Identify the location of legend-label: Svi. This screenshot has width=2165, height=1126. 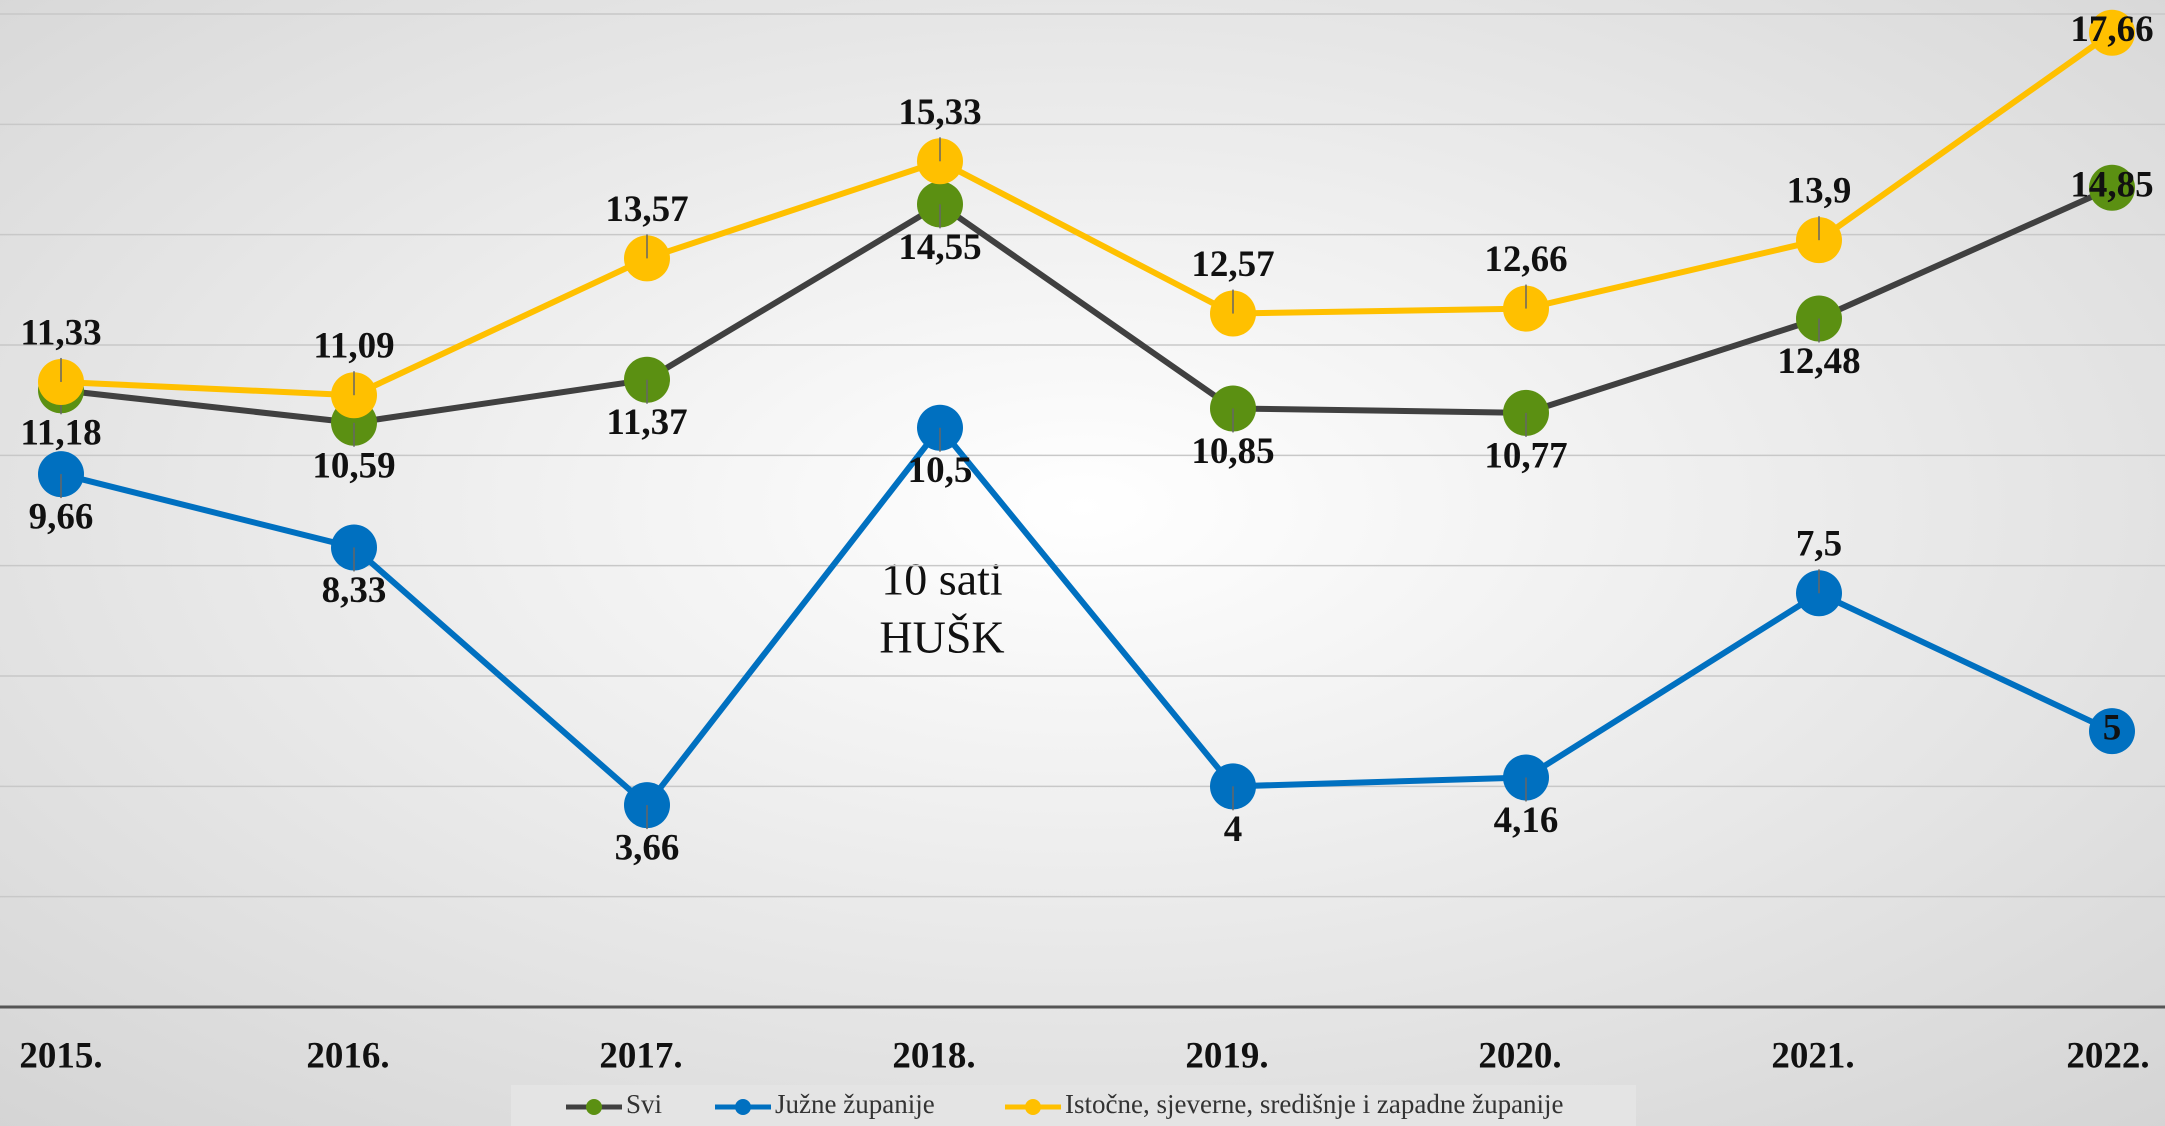
(644, 1104).